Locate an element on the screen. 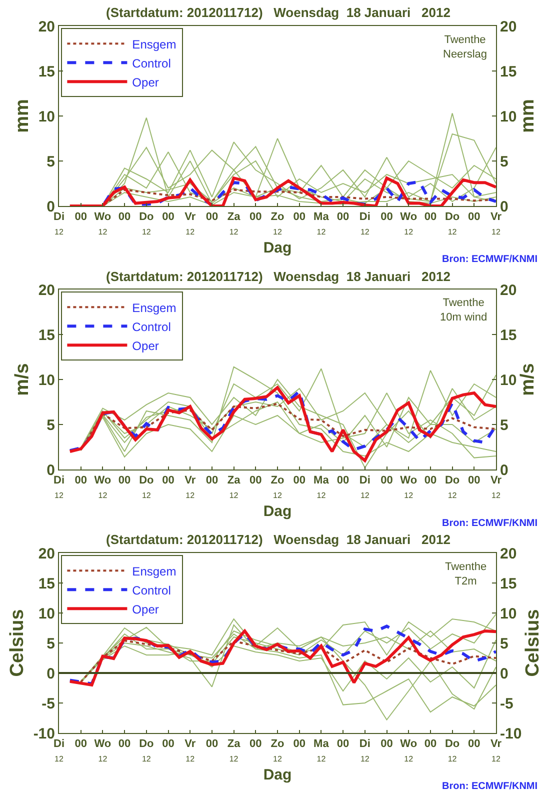 The image size is (554, 795). annotation: Twenthe Neerslag is located at coordinates (465, 47).